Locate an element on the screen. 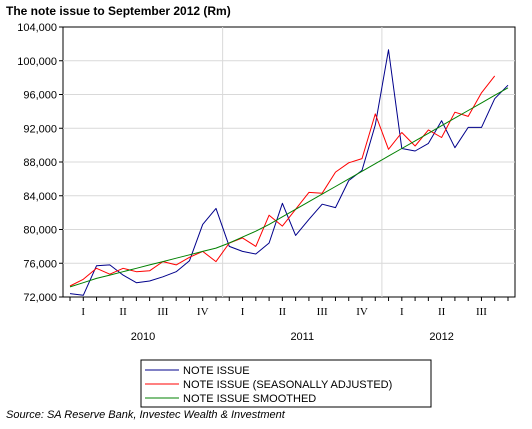 This screenshot has height=429, width=532. legend-item-seasonally-adjusted-label: NOTE ISSUE (SEASONALLY ADJUSTED) is located at coordinates (287, 385).